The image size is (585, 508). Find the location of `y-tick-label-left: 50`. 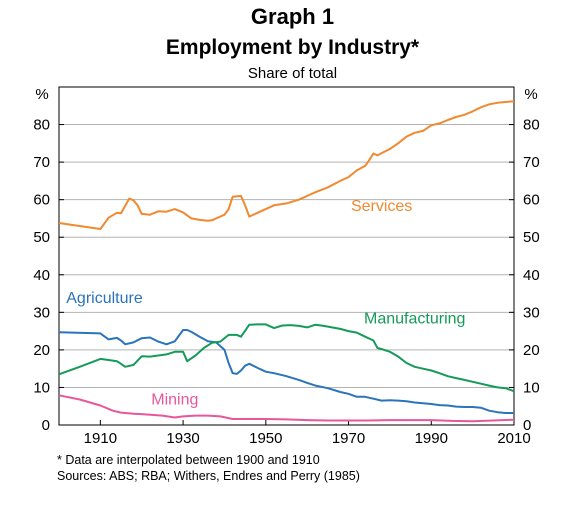

y-tick-label-left: 50 is located at coordinates (41, 237).